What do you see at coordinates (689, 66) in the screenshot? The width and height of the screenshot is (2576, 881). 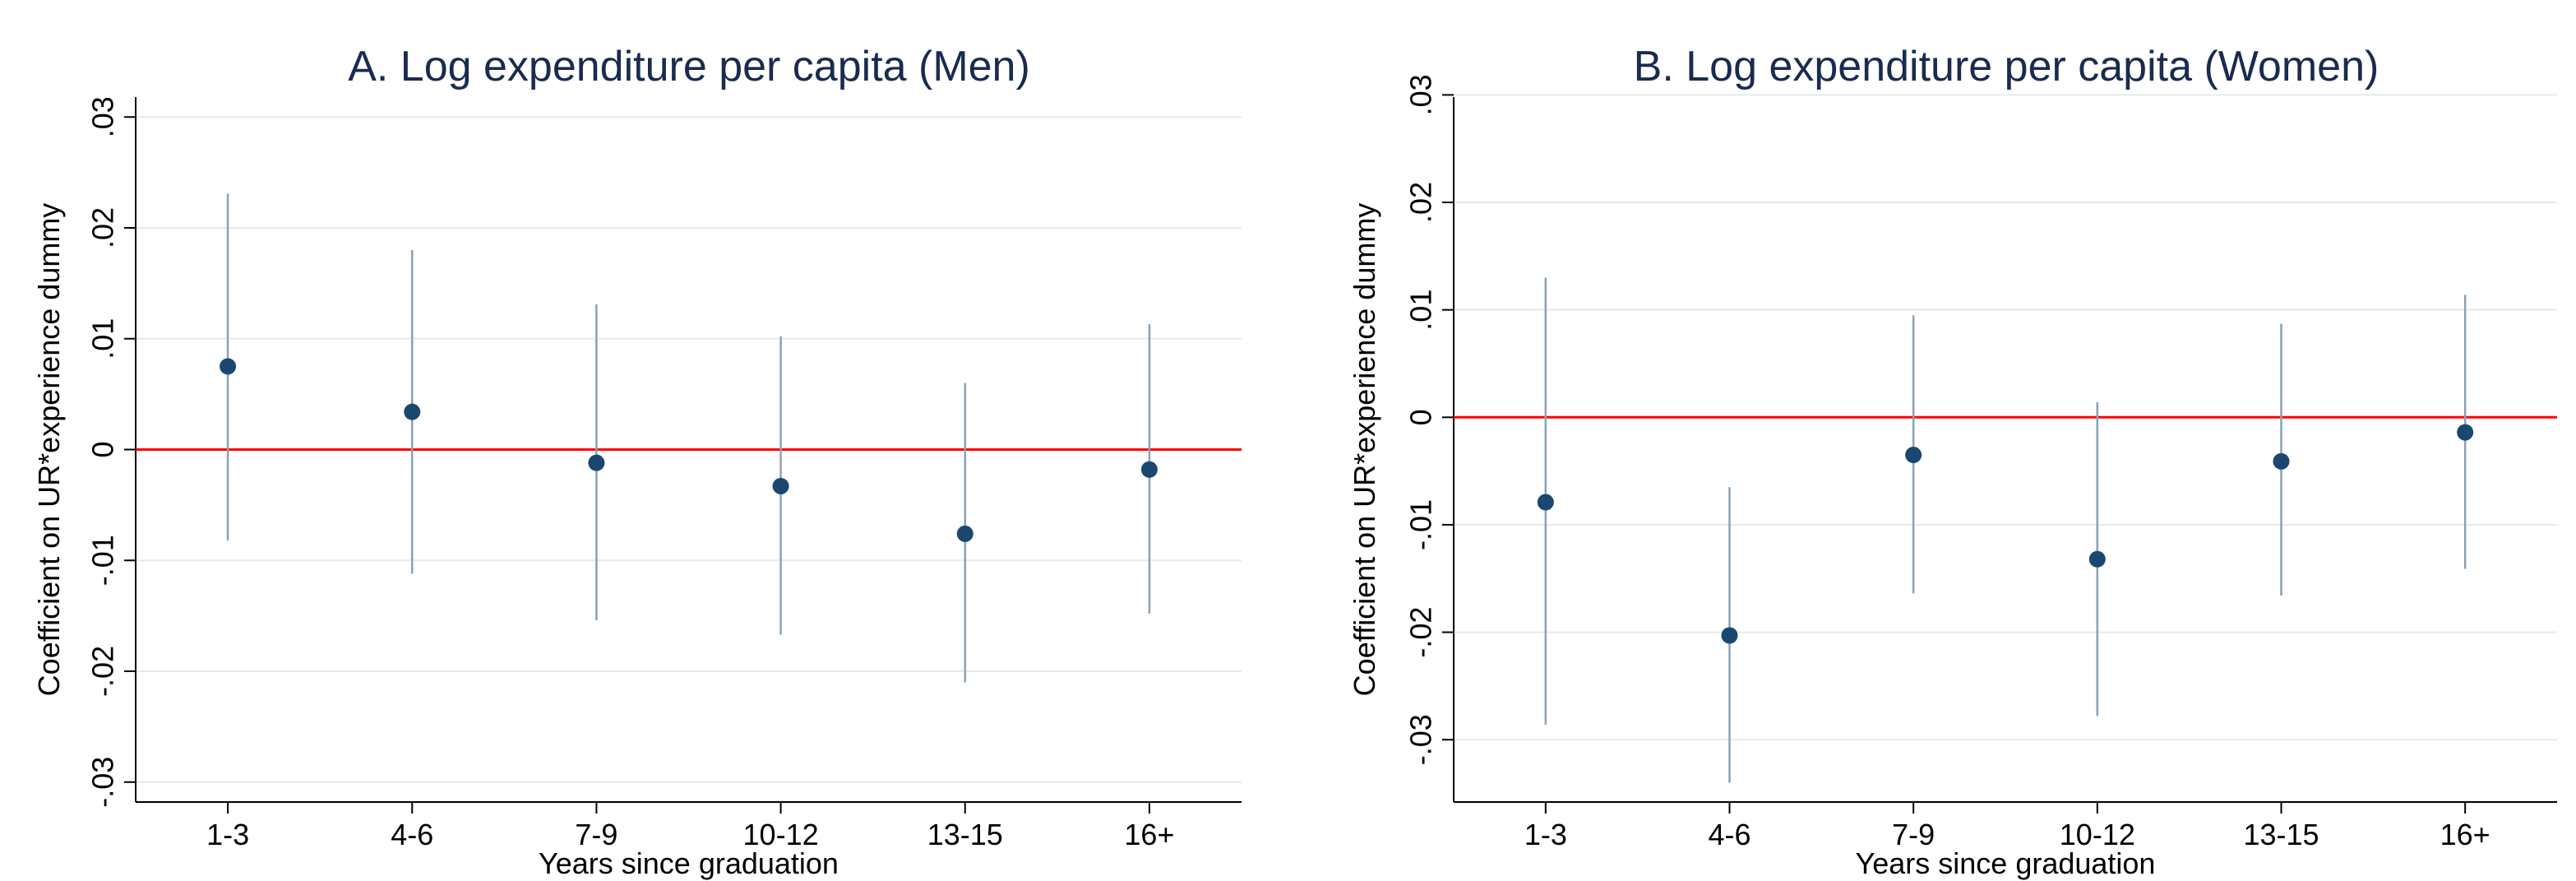 I see `chart-title: A. Log expenditure per capita (Men)` at bounding box center [689, 66].